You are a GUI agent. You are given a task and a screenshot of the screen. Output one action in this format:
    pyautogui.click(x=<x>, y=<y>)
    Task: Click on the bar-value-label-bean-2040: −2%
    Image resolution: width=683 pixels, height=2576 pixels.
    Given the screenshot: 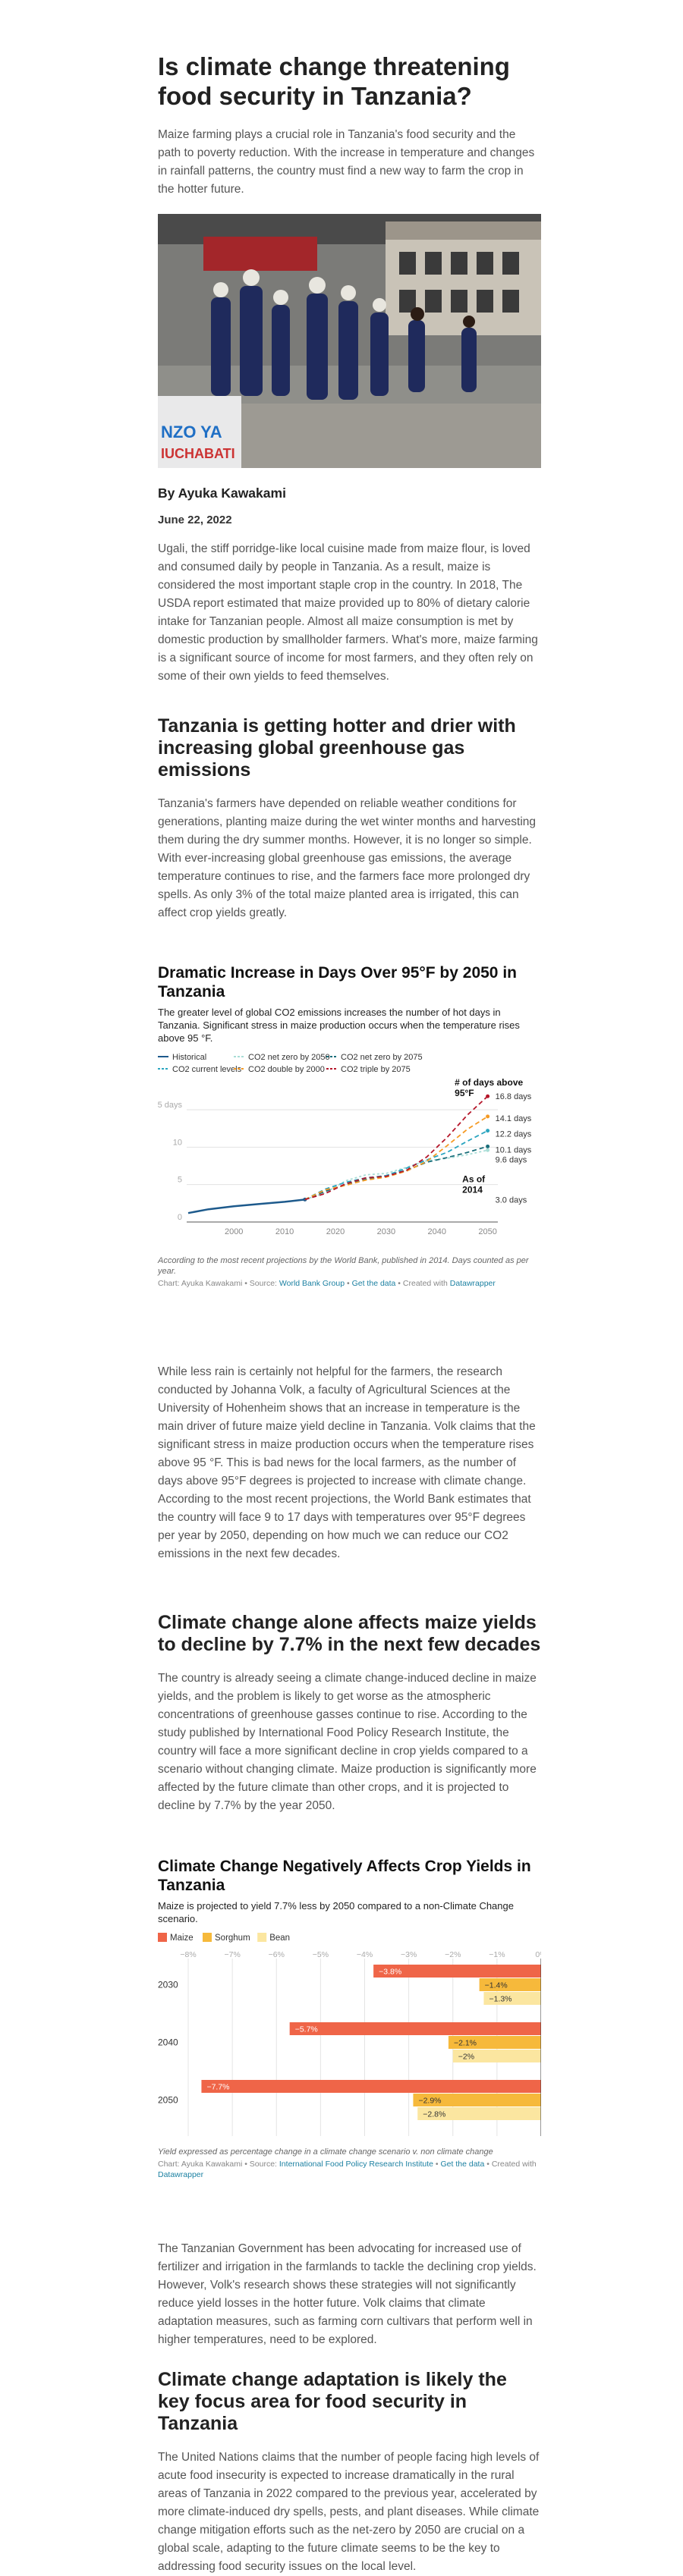 What is the action you would take?
    pyautogui.click(x=466, y=2057)
    